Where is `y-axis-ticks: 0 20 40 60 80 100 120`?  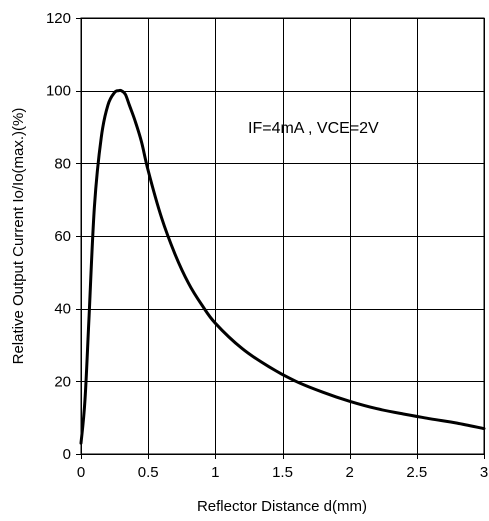
y-axis-ticks: 0 20 40 60 80 100 120 is located at coordinates (63, 236).